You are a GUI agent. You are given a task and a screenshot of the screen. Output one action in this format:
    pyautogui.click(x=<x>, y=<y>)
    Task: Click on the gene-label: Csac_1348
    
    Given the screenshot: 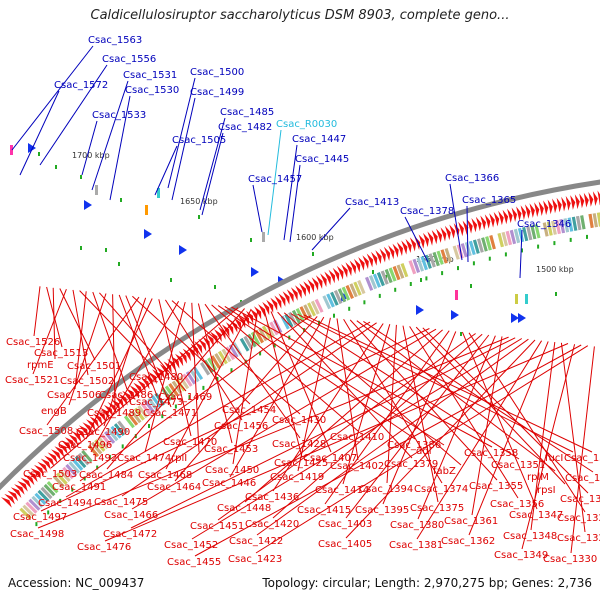 What is the action you would take?
    pyautogui.click(x=530, y=536)
    